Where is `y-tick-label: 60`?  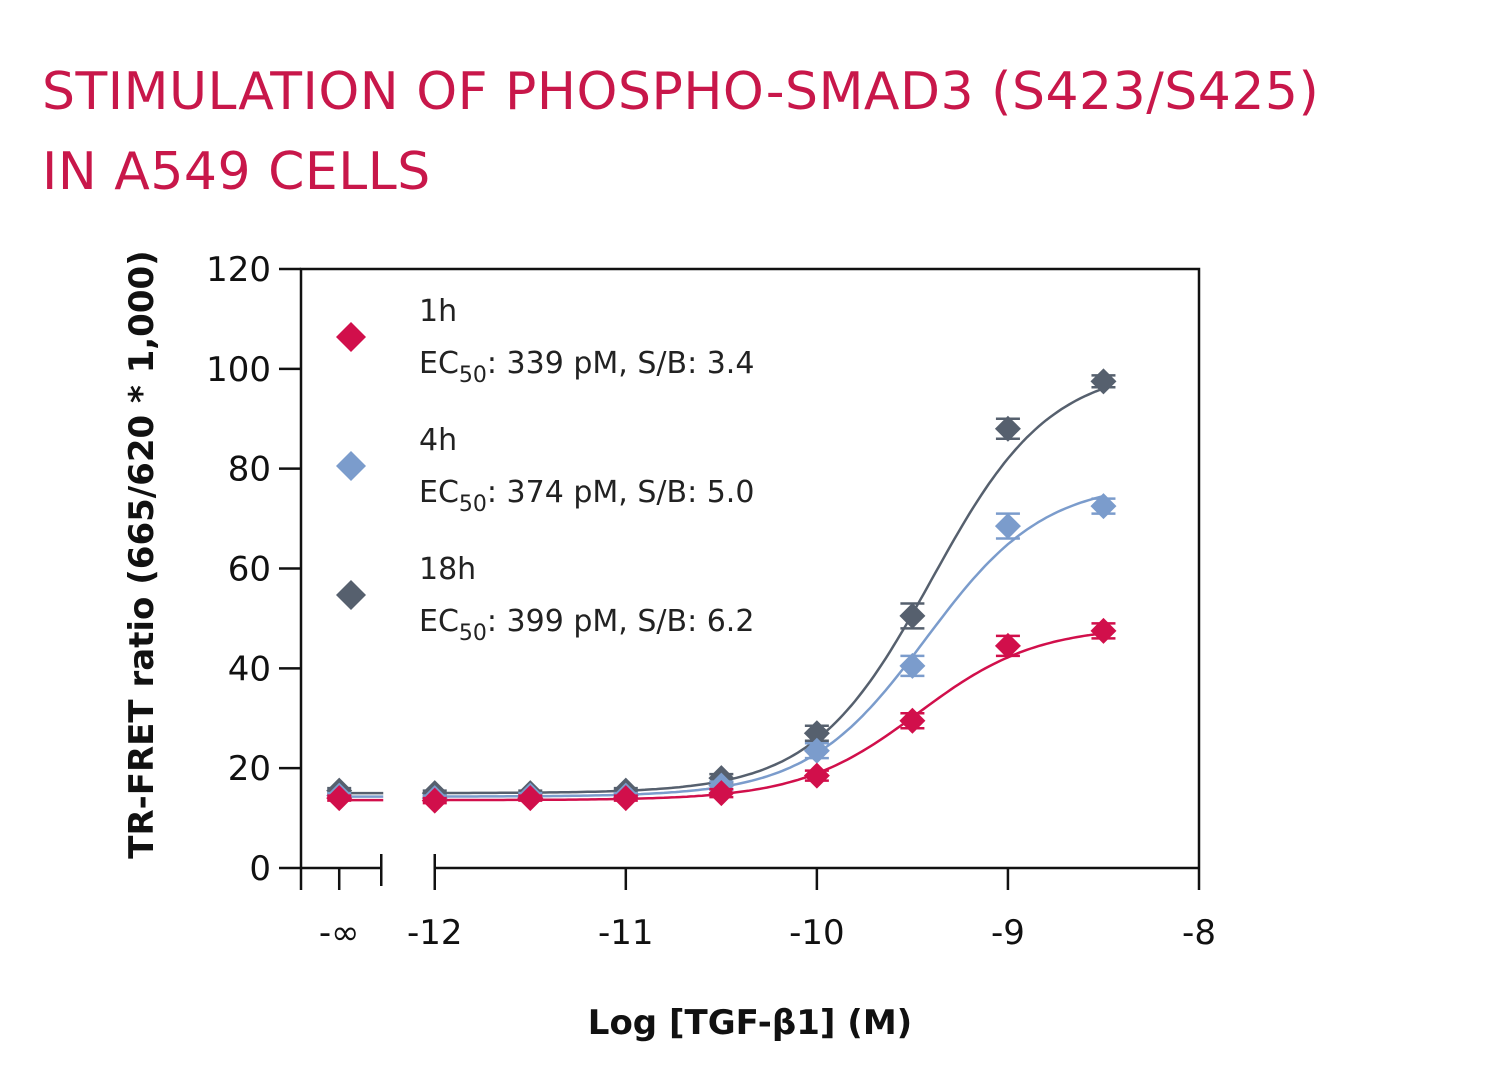
y-tick-label: 60 is located at coordinates (249, 570).